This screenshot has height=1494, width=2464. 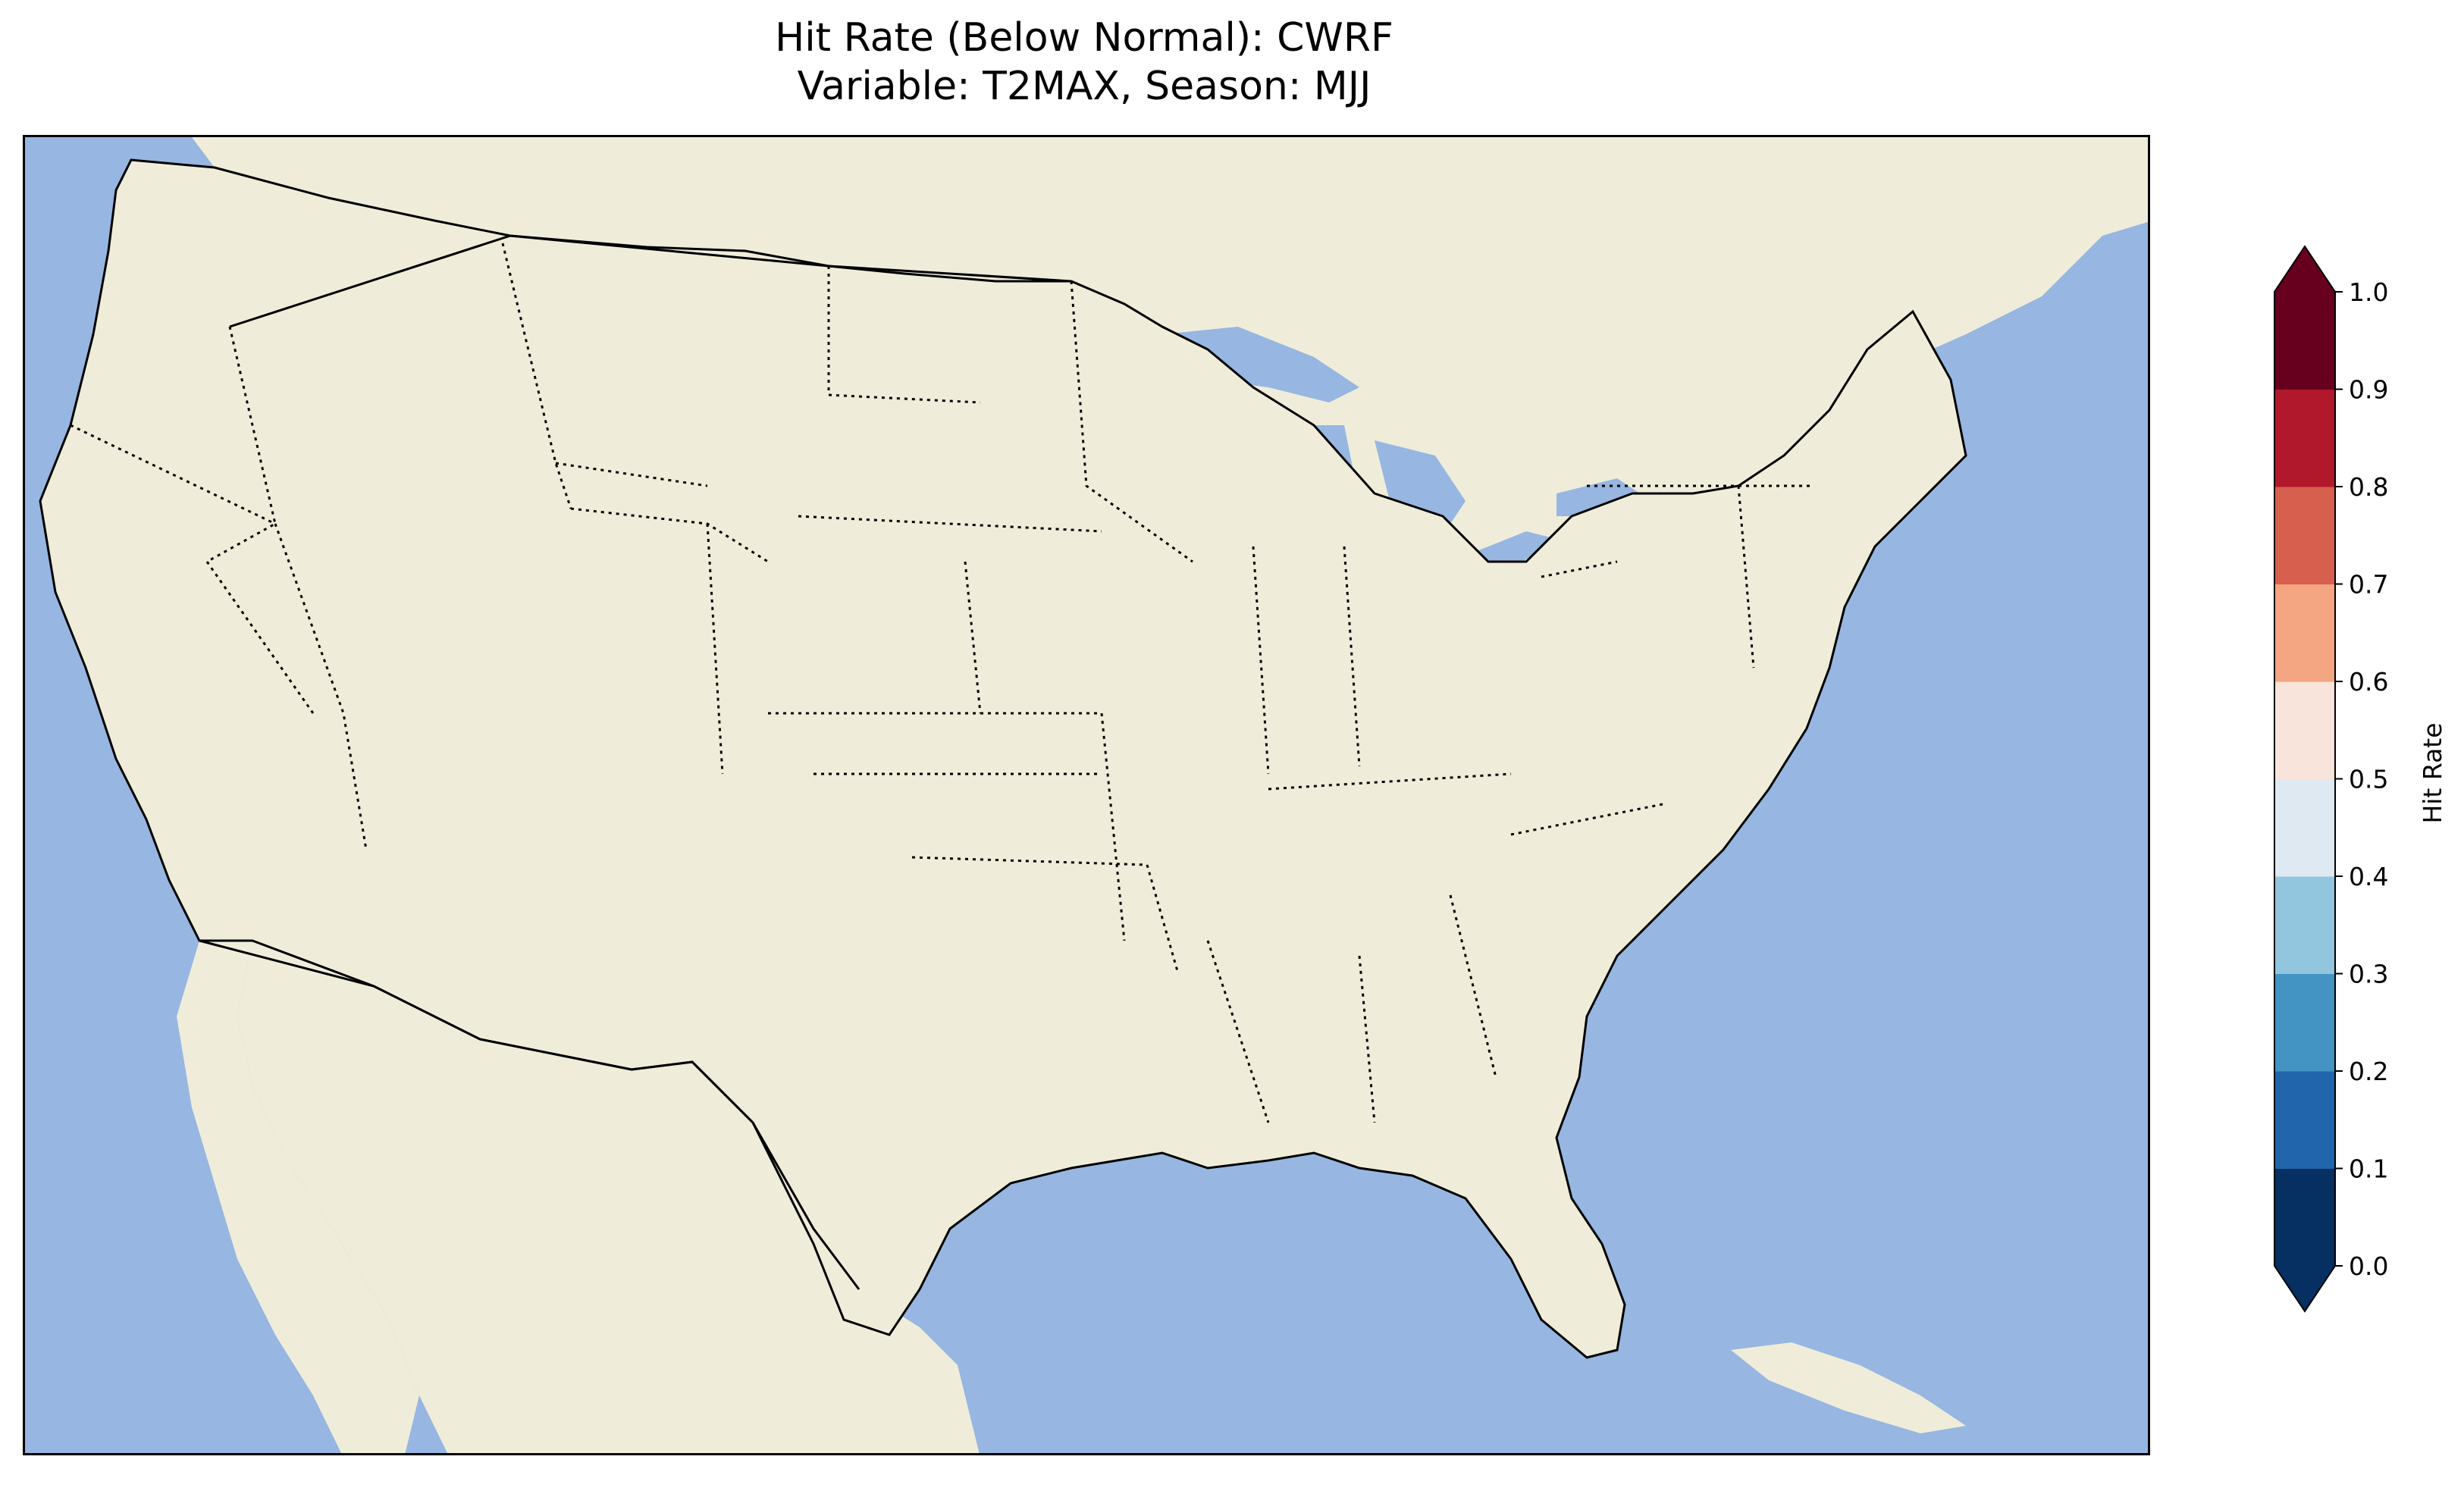 What do you see at coordinates (1084, 38) in the screenshot?
I see `title-line-1: Hit Rate (Below Normal): CWRF` at bounding box center [1084, 38].